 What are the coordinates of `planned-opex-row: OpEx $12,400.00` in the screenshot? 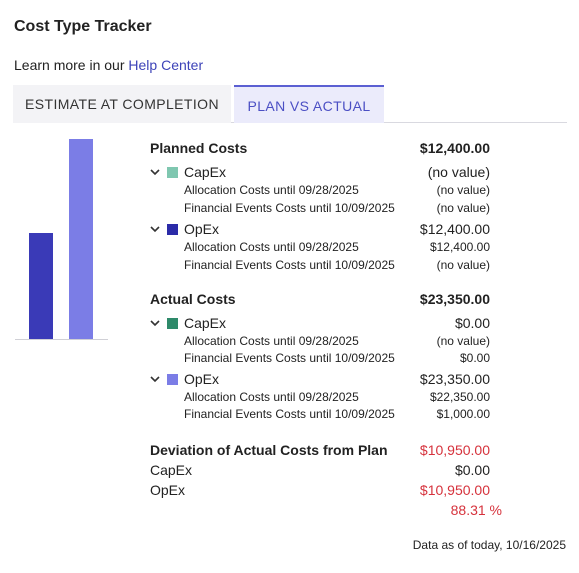 It's located at (289, 230).